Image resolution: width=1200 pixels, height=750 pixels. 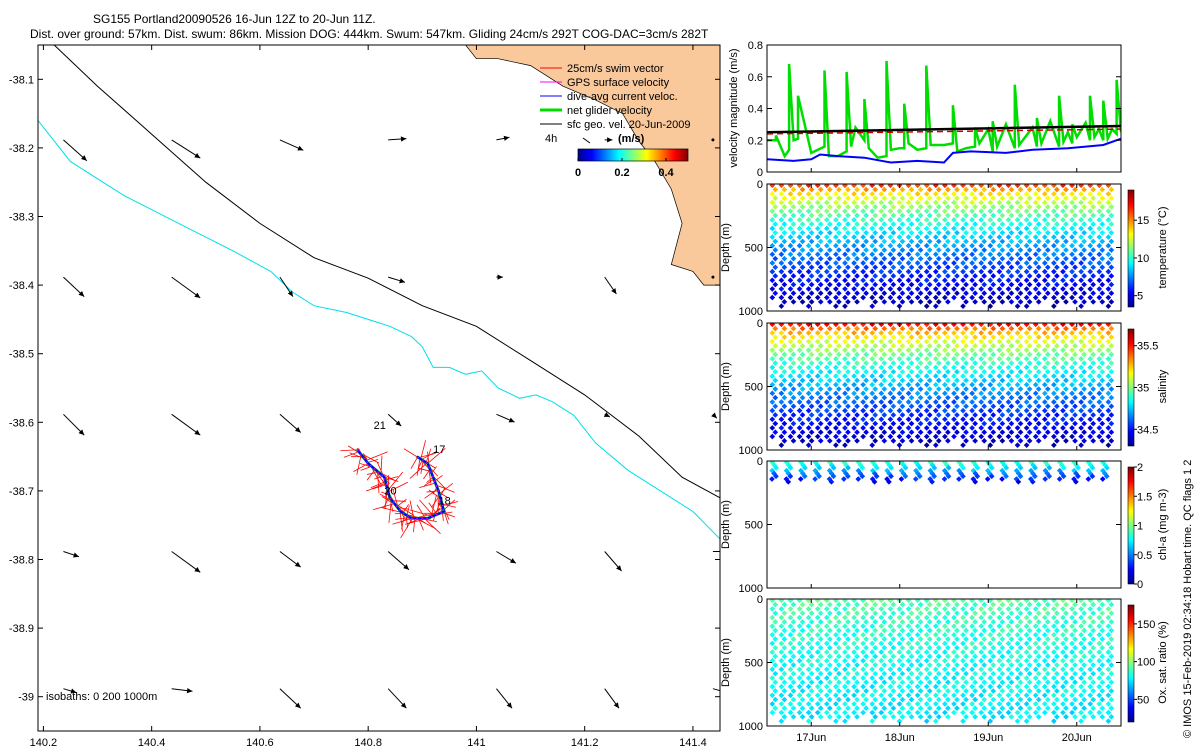 What do you see at coordinates (666, 173) in the screenshot?
I see `cbar-tick-label: 0.4` at bounding box center [666, 173].